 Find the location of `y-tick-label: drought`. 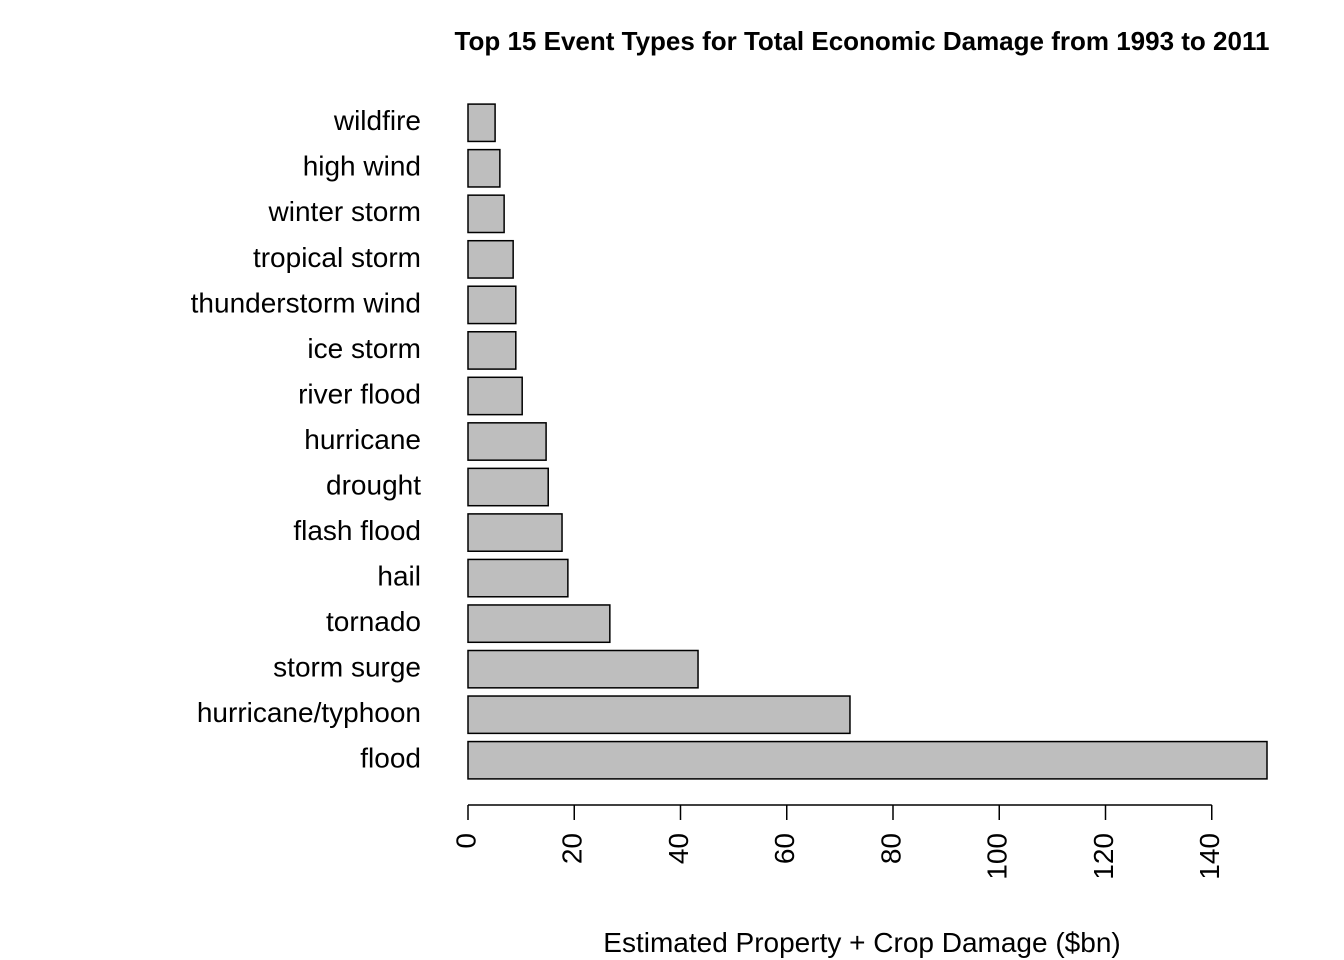

y-tick-label: drought is located at coordinates (373, 484).